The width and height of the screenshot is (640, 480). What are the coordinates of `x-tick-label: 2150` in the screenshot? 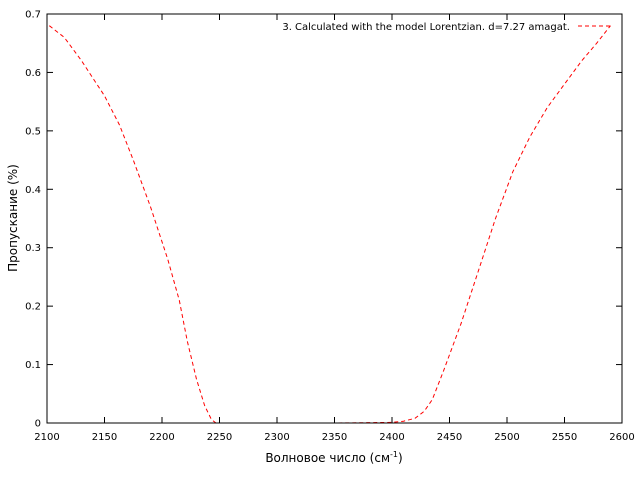 It's located at (104, 437).